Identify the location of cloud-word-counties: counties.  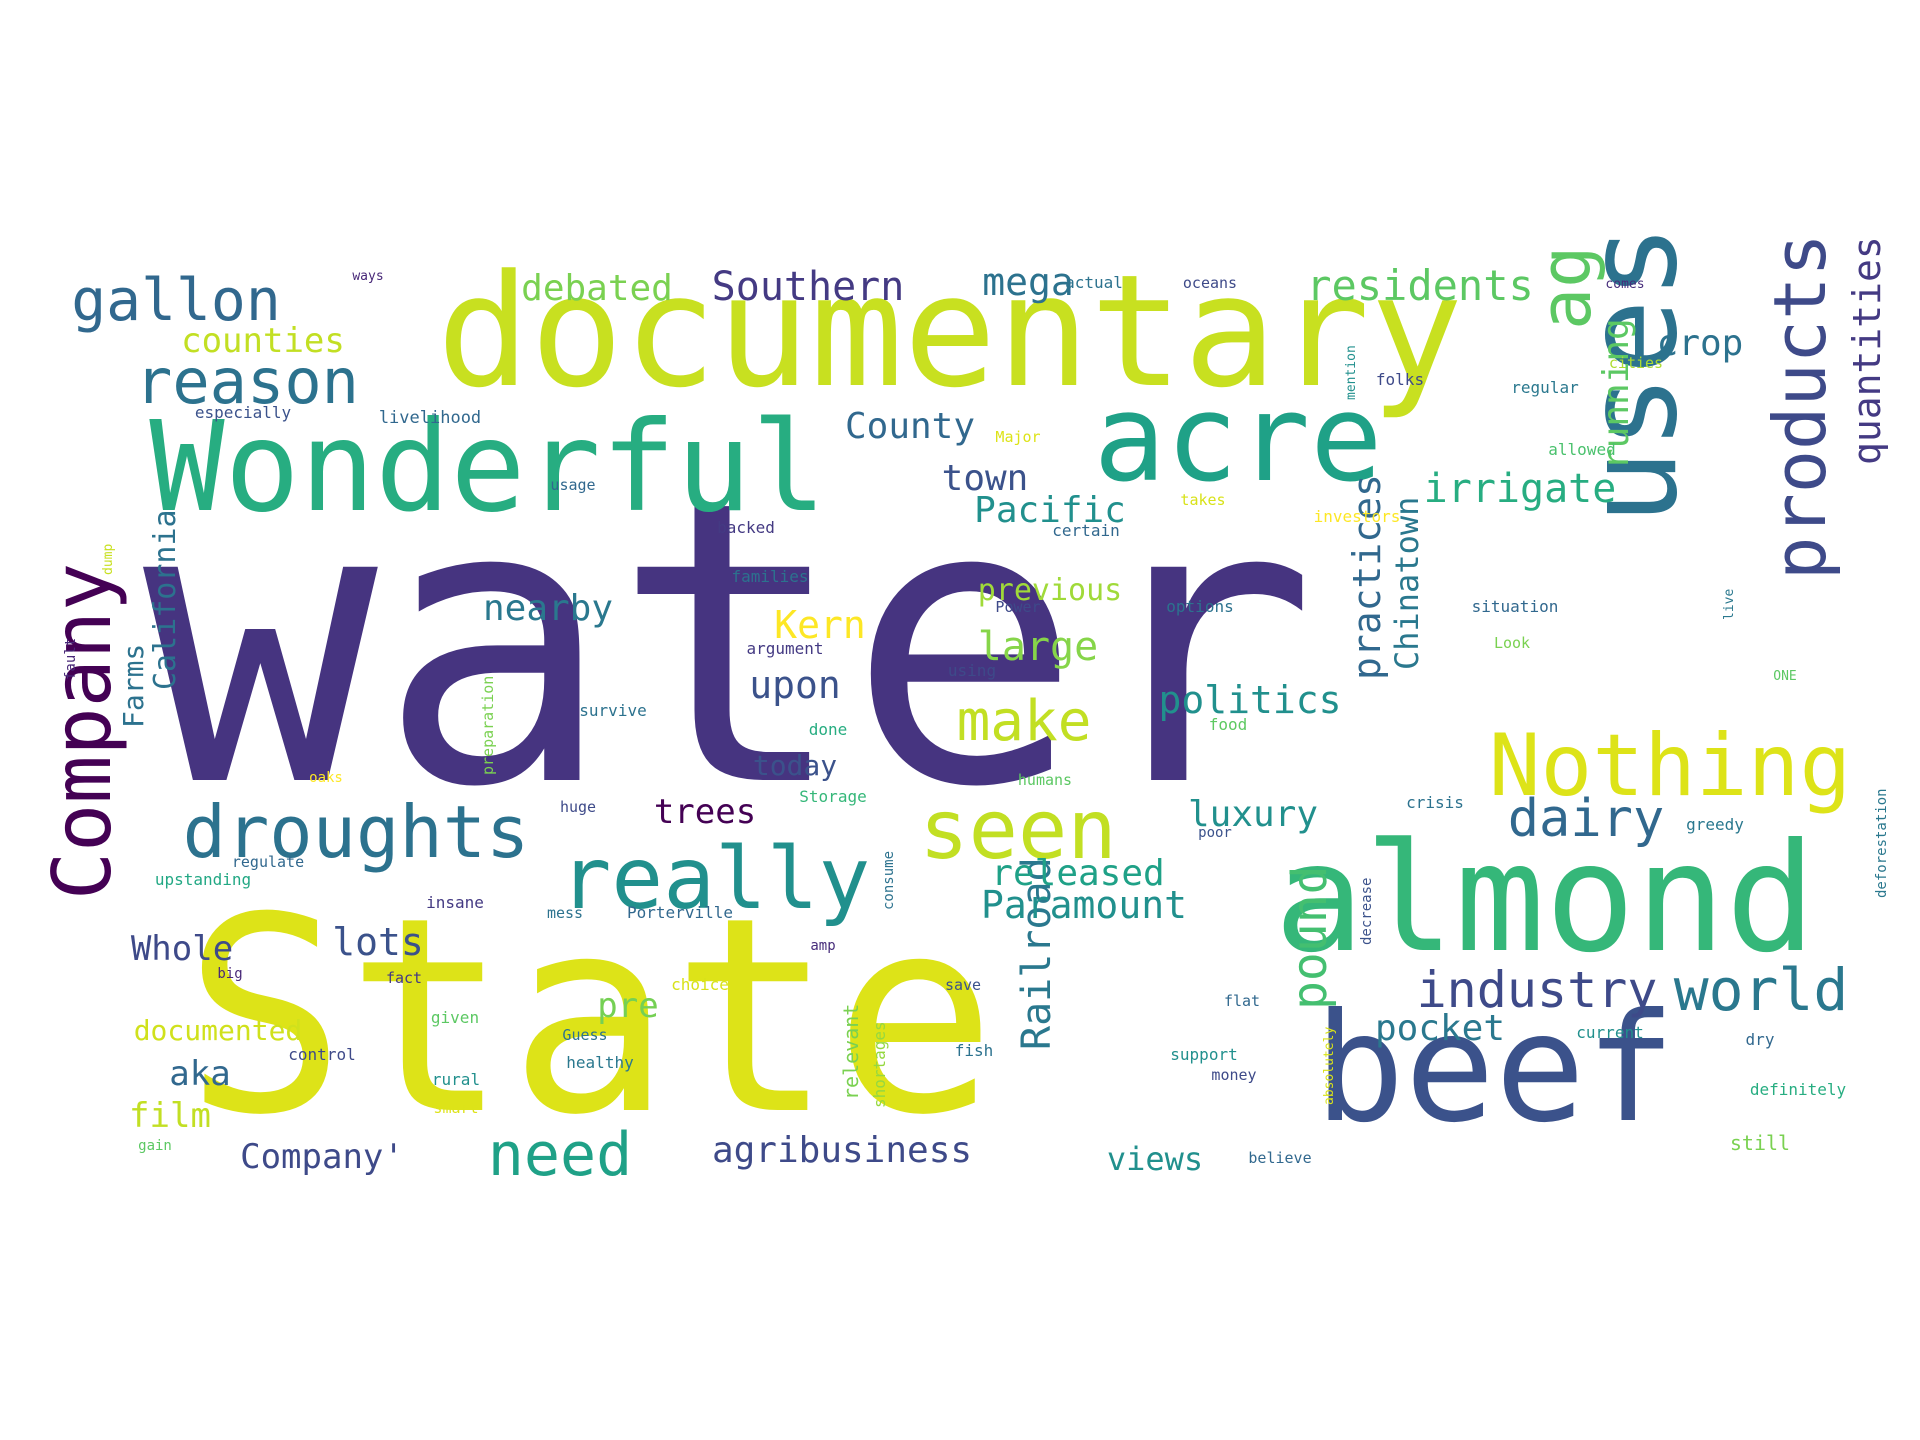
(263, 341).